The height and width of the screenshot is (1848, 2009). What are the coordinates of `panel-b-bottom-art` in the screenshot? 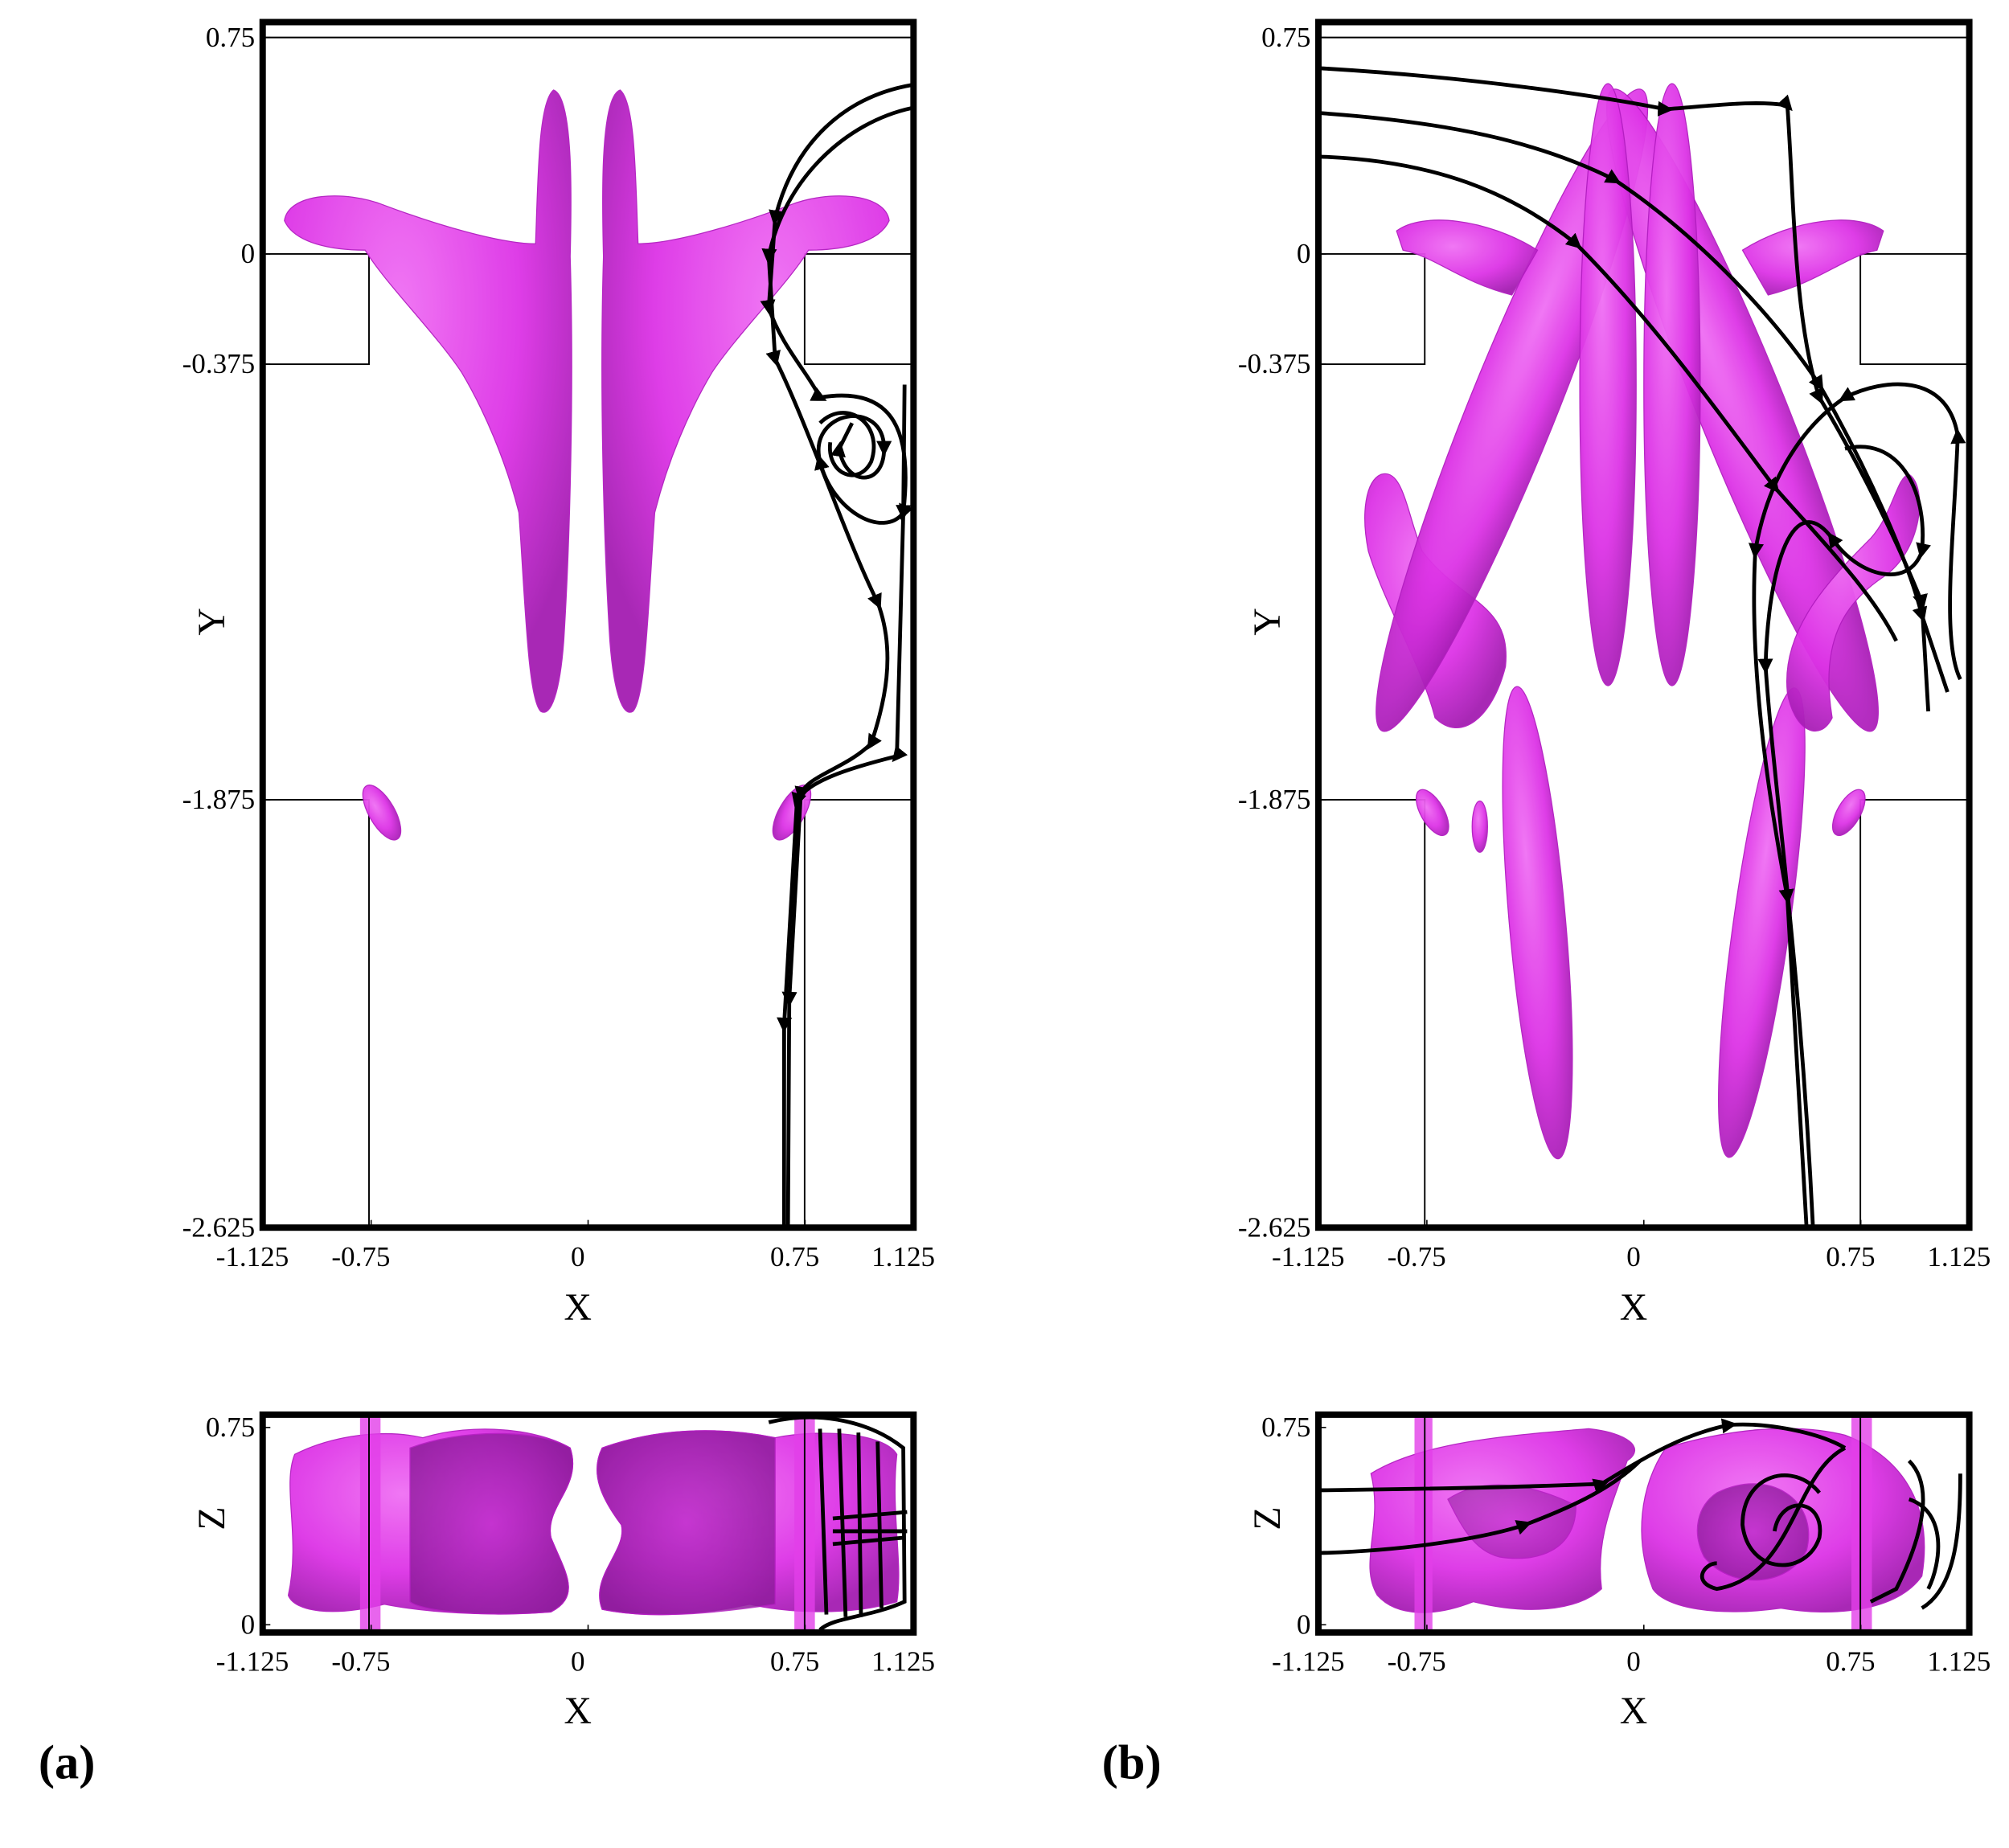 It's located at (1640, 1523).